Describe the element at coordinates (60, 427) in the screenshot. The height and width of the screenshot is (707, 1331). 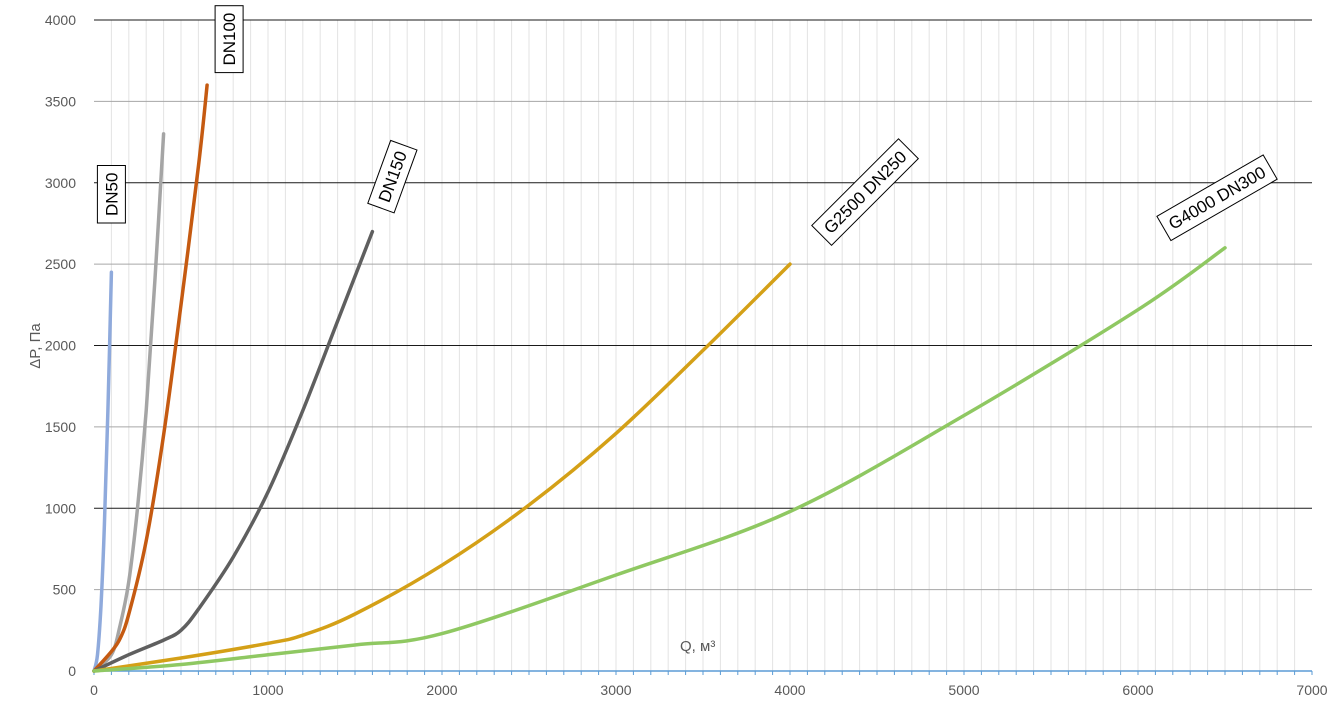
I see `y-tick-label: 1500` at that location.